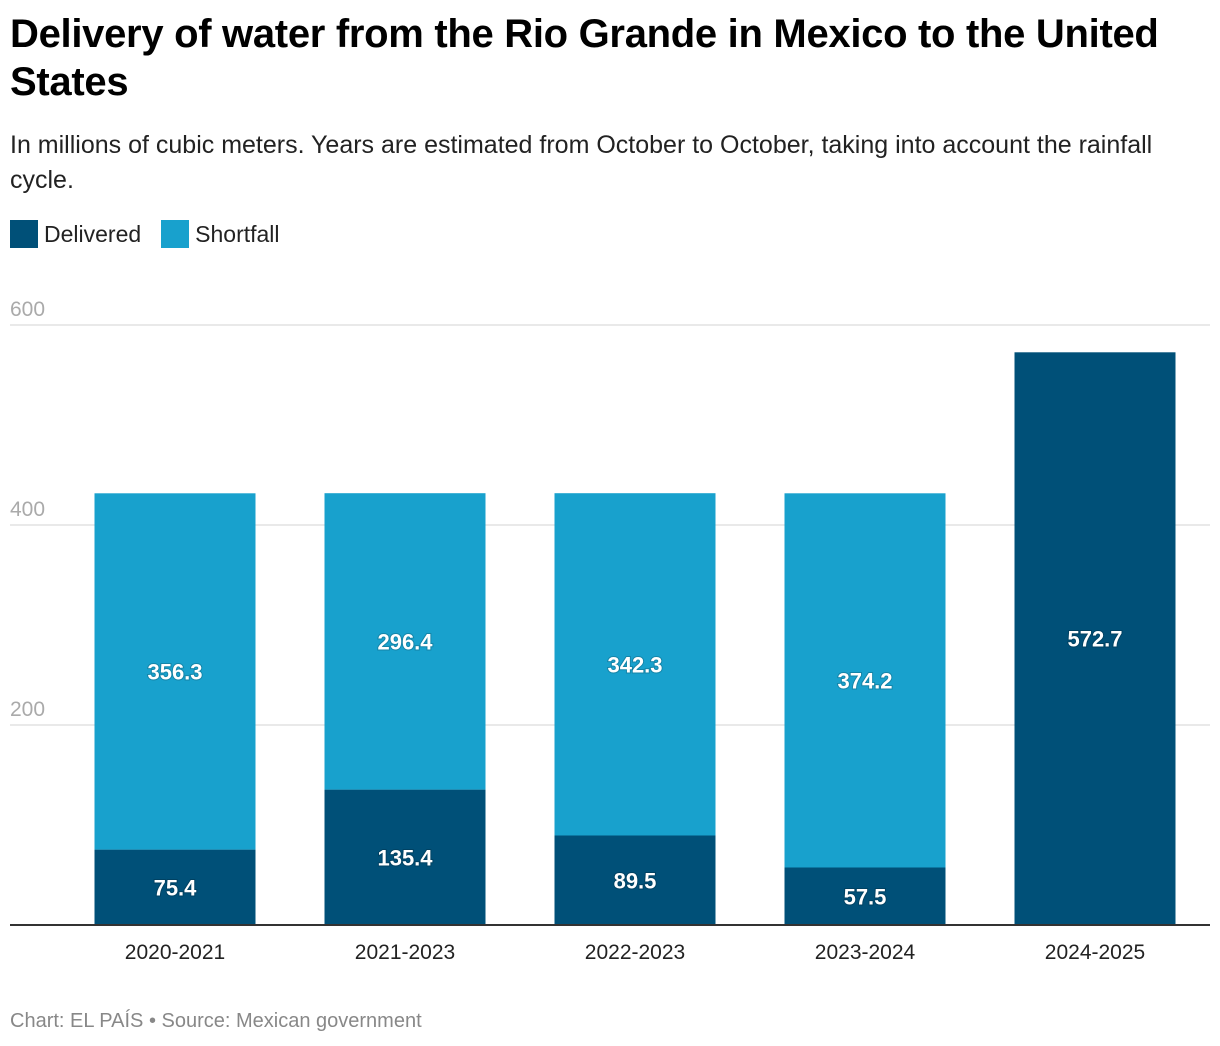 The height and width of the screenshot is (1046, 1220). What do you see at coordinates (1095, 952) in the screenshot?
I see `x-tick-label-2024-2025: 2024-2025` at bounding box center [1095, 952].